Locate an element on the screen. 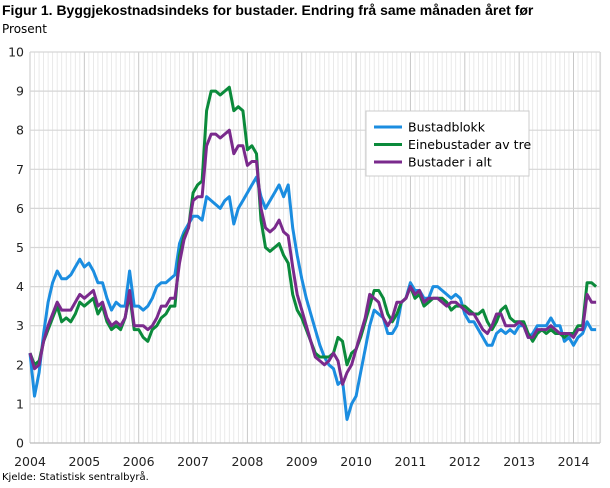 The image size is (610, 488). x-tick-label: 2014 is located at coordinates (574, 461).